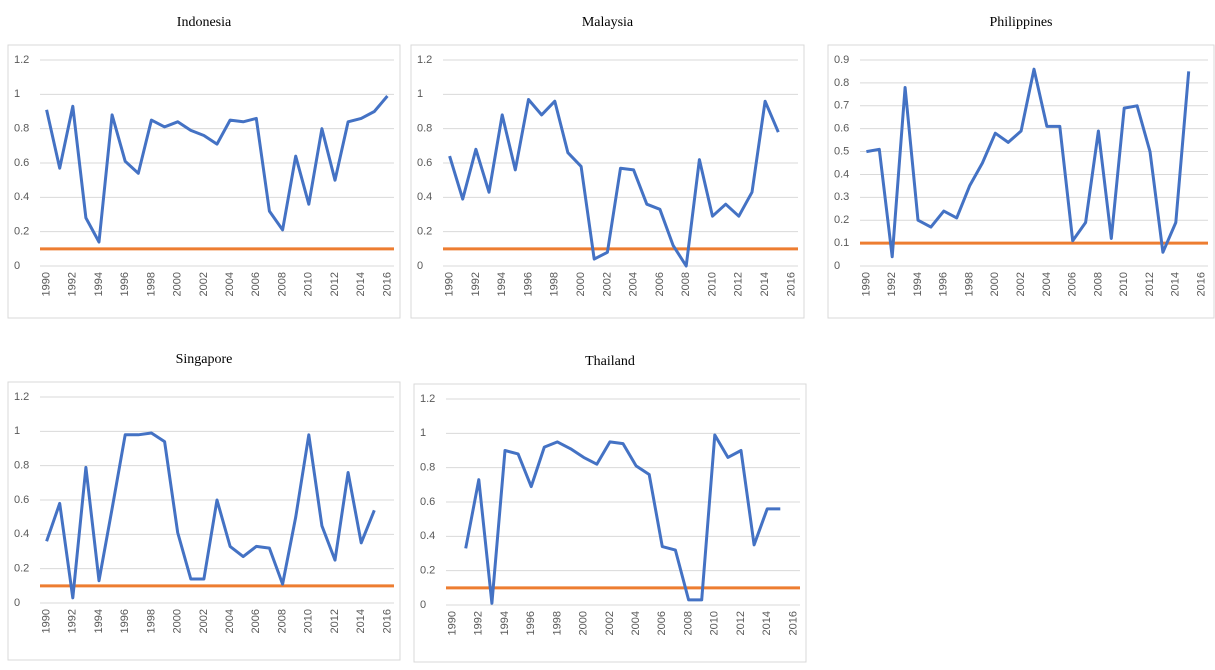  Describe the element at coordinates (841, 151) in the screenshot. I see `y-tick-label: 0.5` at that location.